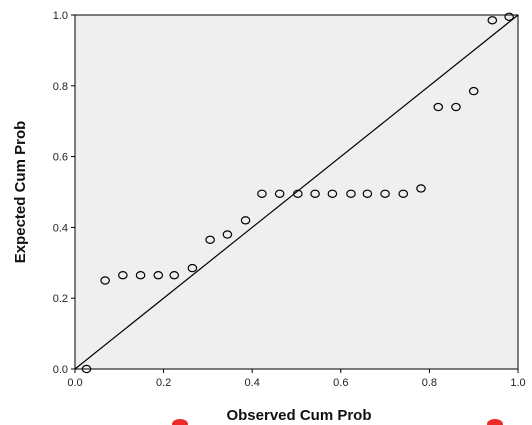 The width and height of the screenshot is (532, 425). What do you see at coordinates (60, 158) in the screenshot?
I see `y-tick-label: 0.6` at bounding box center [60, 158].